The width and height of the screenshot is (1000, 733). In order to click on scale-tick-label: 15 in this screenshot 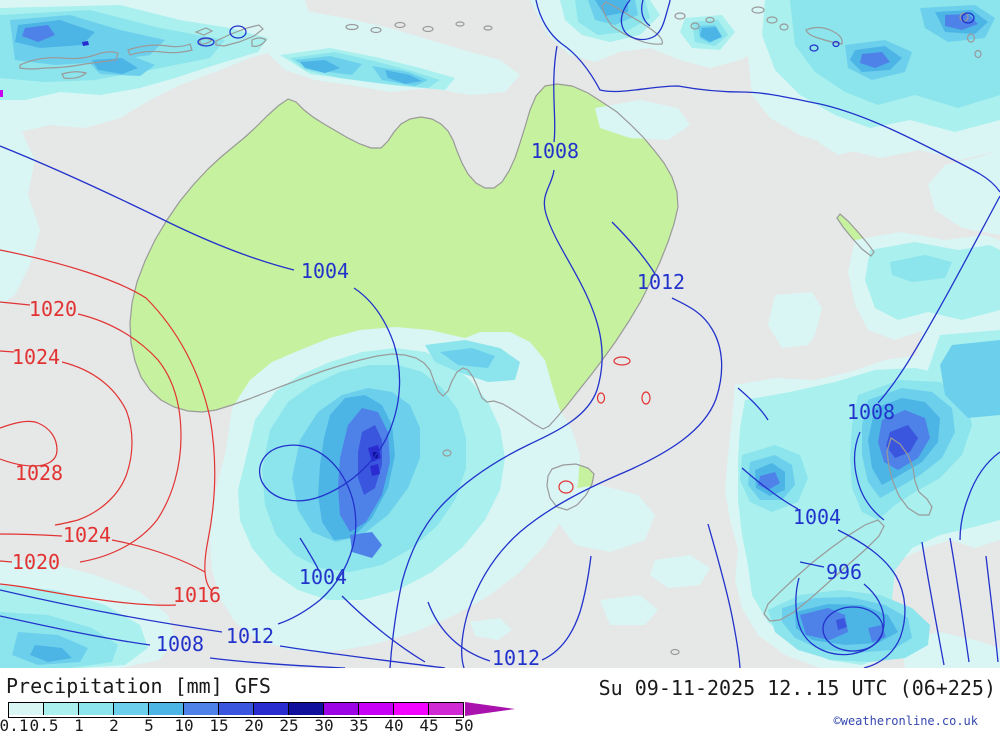, I will do `click(219, 724)`.